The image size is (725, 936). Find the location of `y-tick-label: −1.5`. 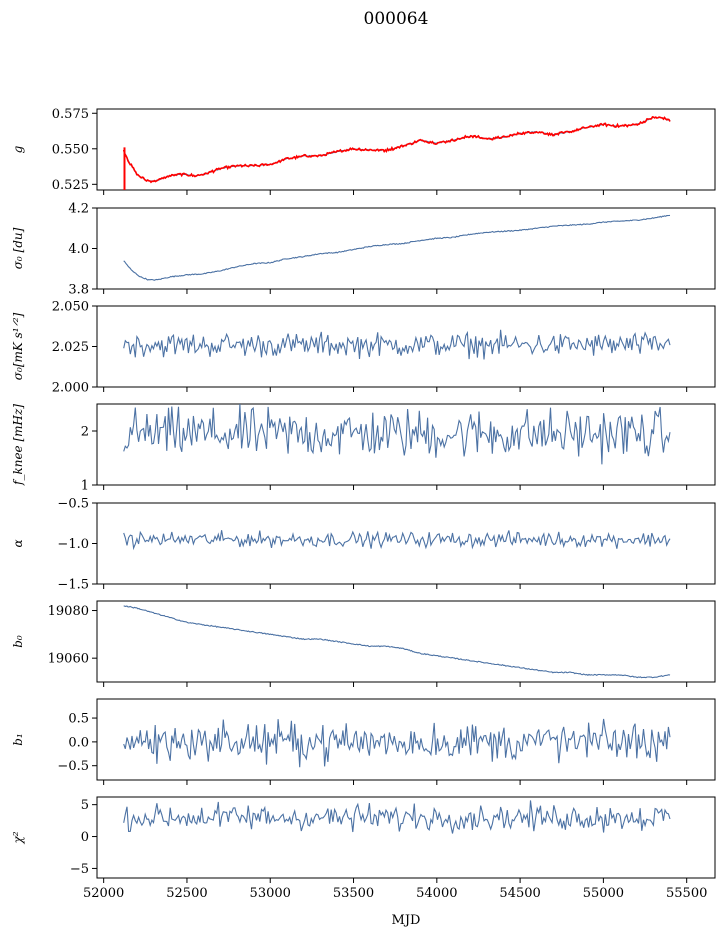

y-tick-label: −1.5 is located at coordinates (73, 585).